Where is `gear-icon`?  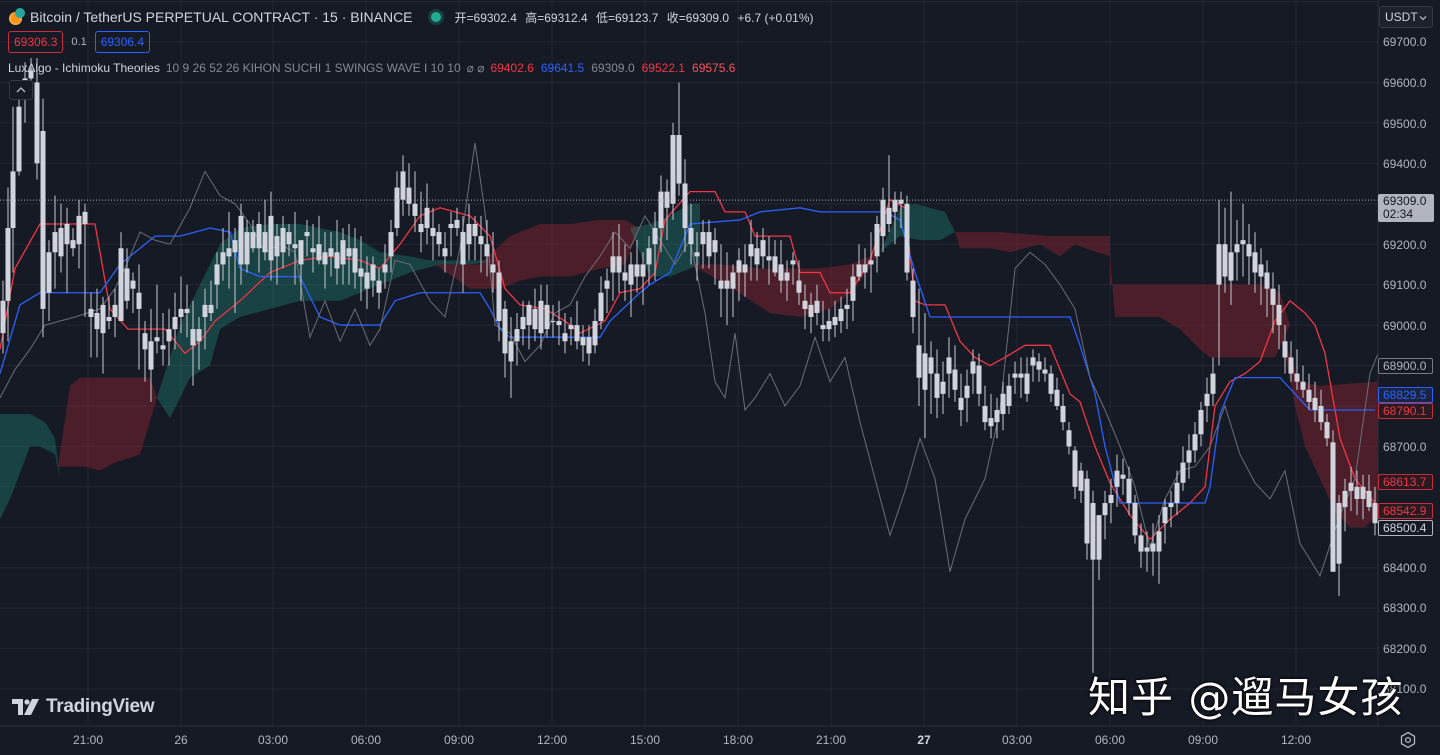 gear-icon is located at coordinates (1408, 740).